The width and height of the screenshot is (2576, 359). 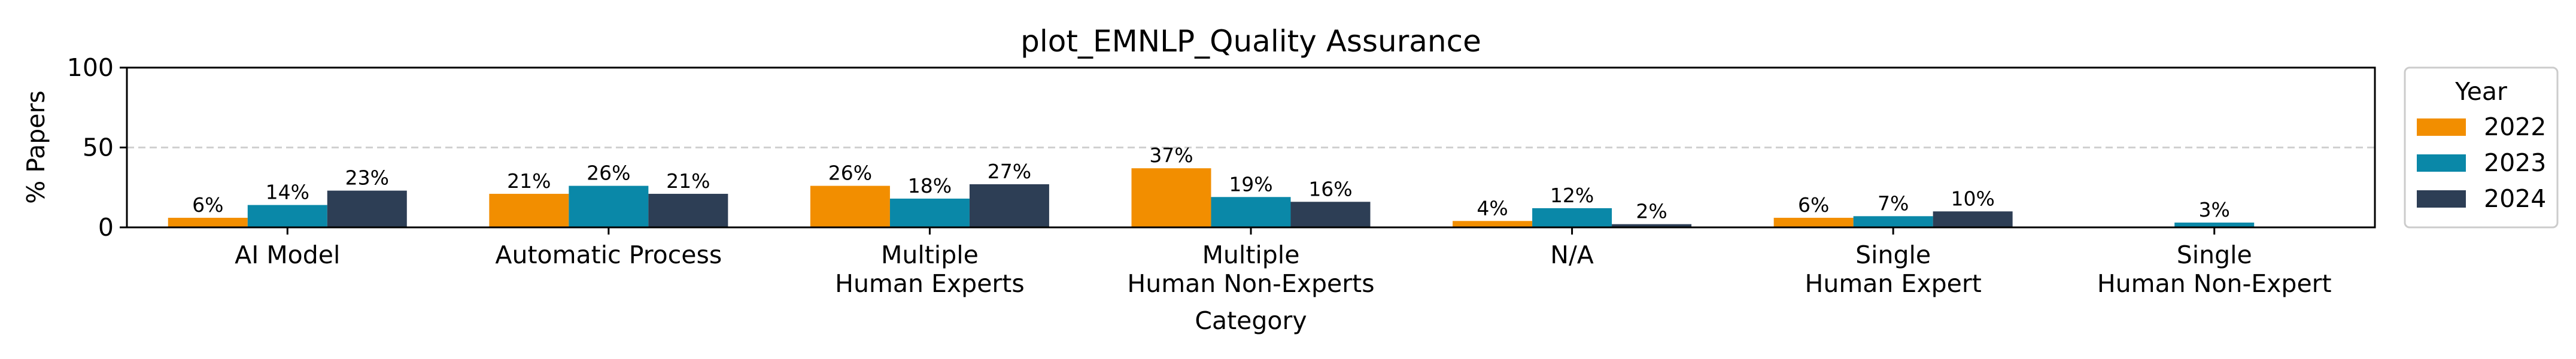 I want to click on legend-swatch-2023, so click(x=2441, y=163).